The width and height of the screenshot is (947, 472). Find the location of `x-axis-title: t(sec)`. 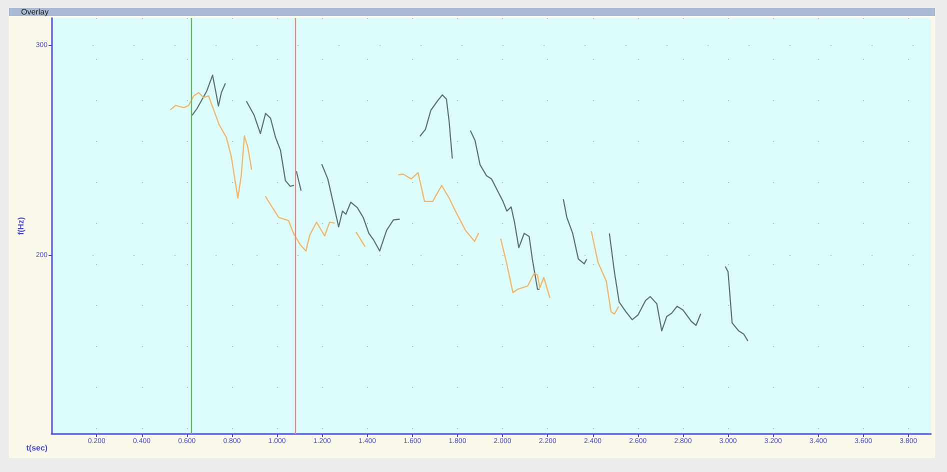

x-axis-title: t(sec) is located at coordinates (37, 448).